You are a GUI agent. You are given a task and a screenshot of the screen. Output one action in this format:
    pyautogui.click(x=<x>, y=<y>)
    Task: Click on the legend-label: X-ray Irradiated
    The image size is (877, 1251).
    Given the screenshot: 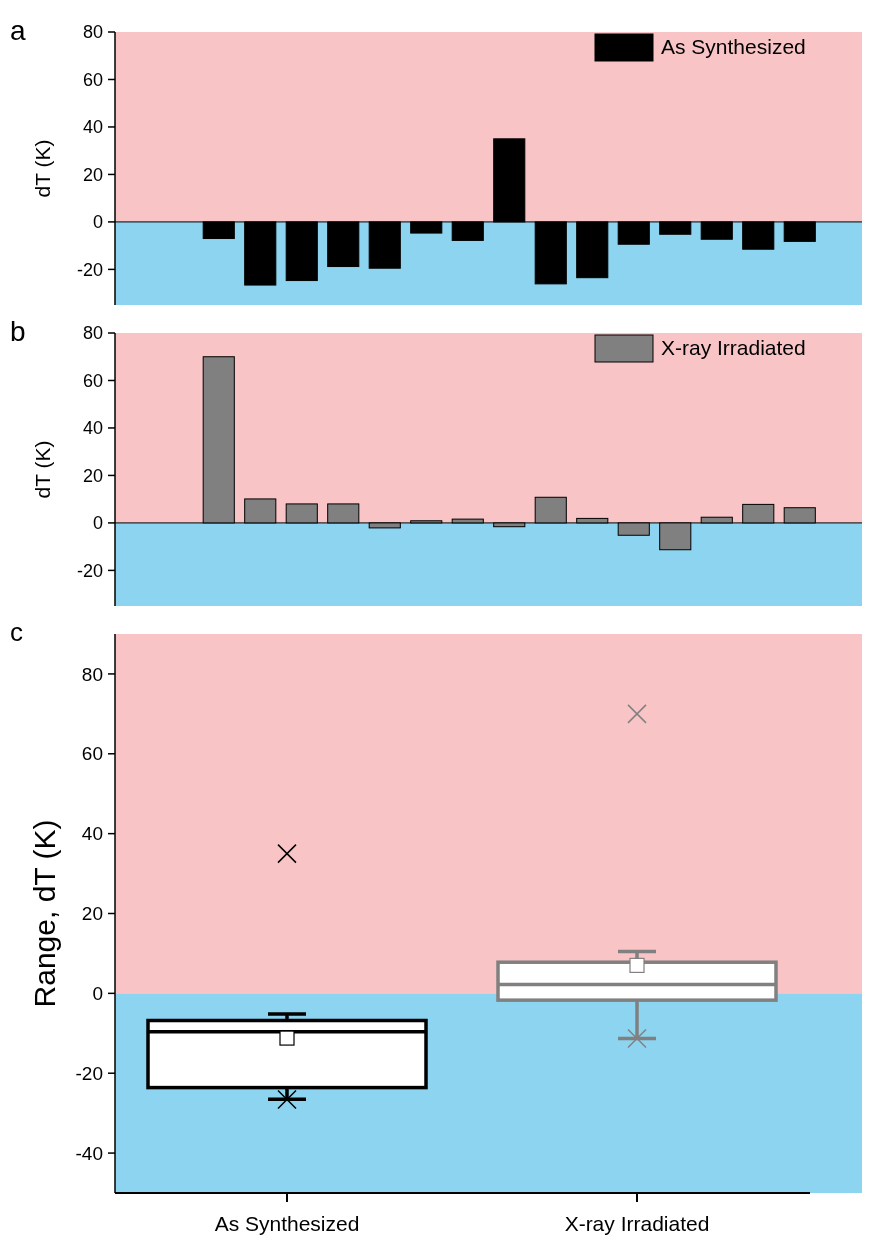 What is the action you would take?
    pyautogui.click(x=733, y=348)
    